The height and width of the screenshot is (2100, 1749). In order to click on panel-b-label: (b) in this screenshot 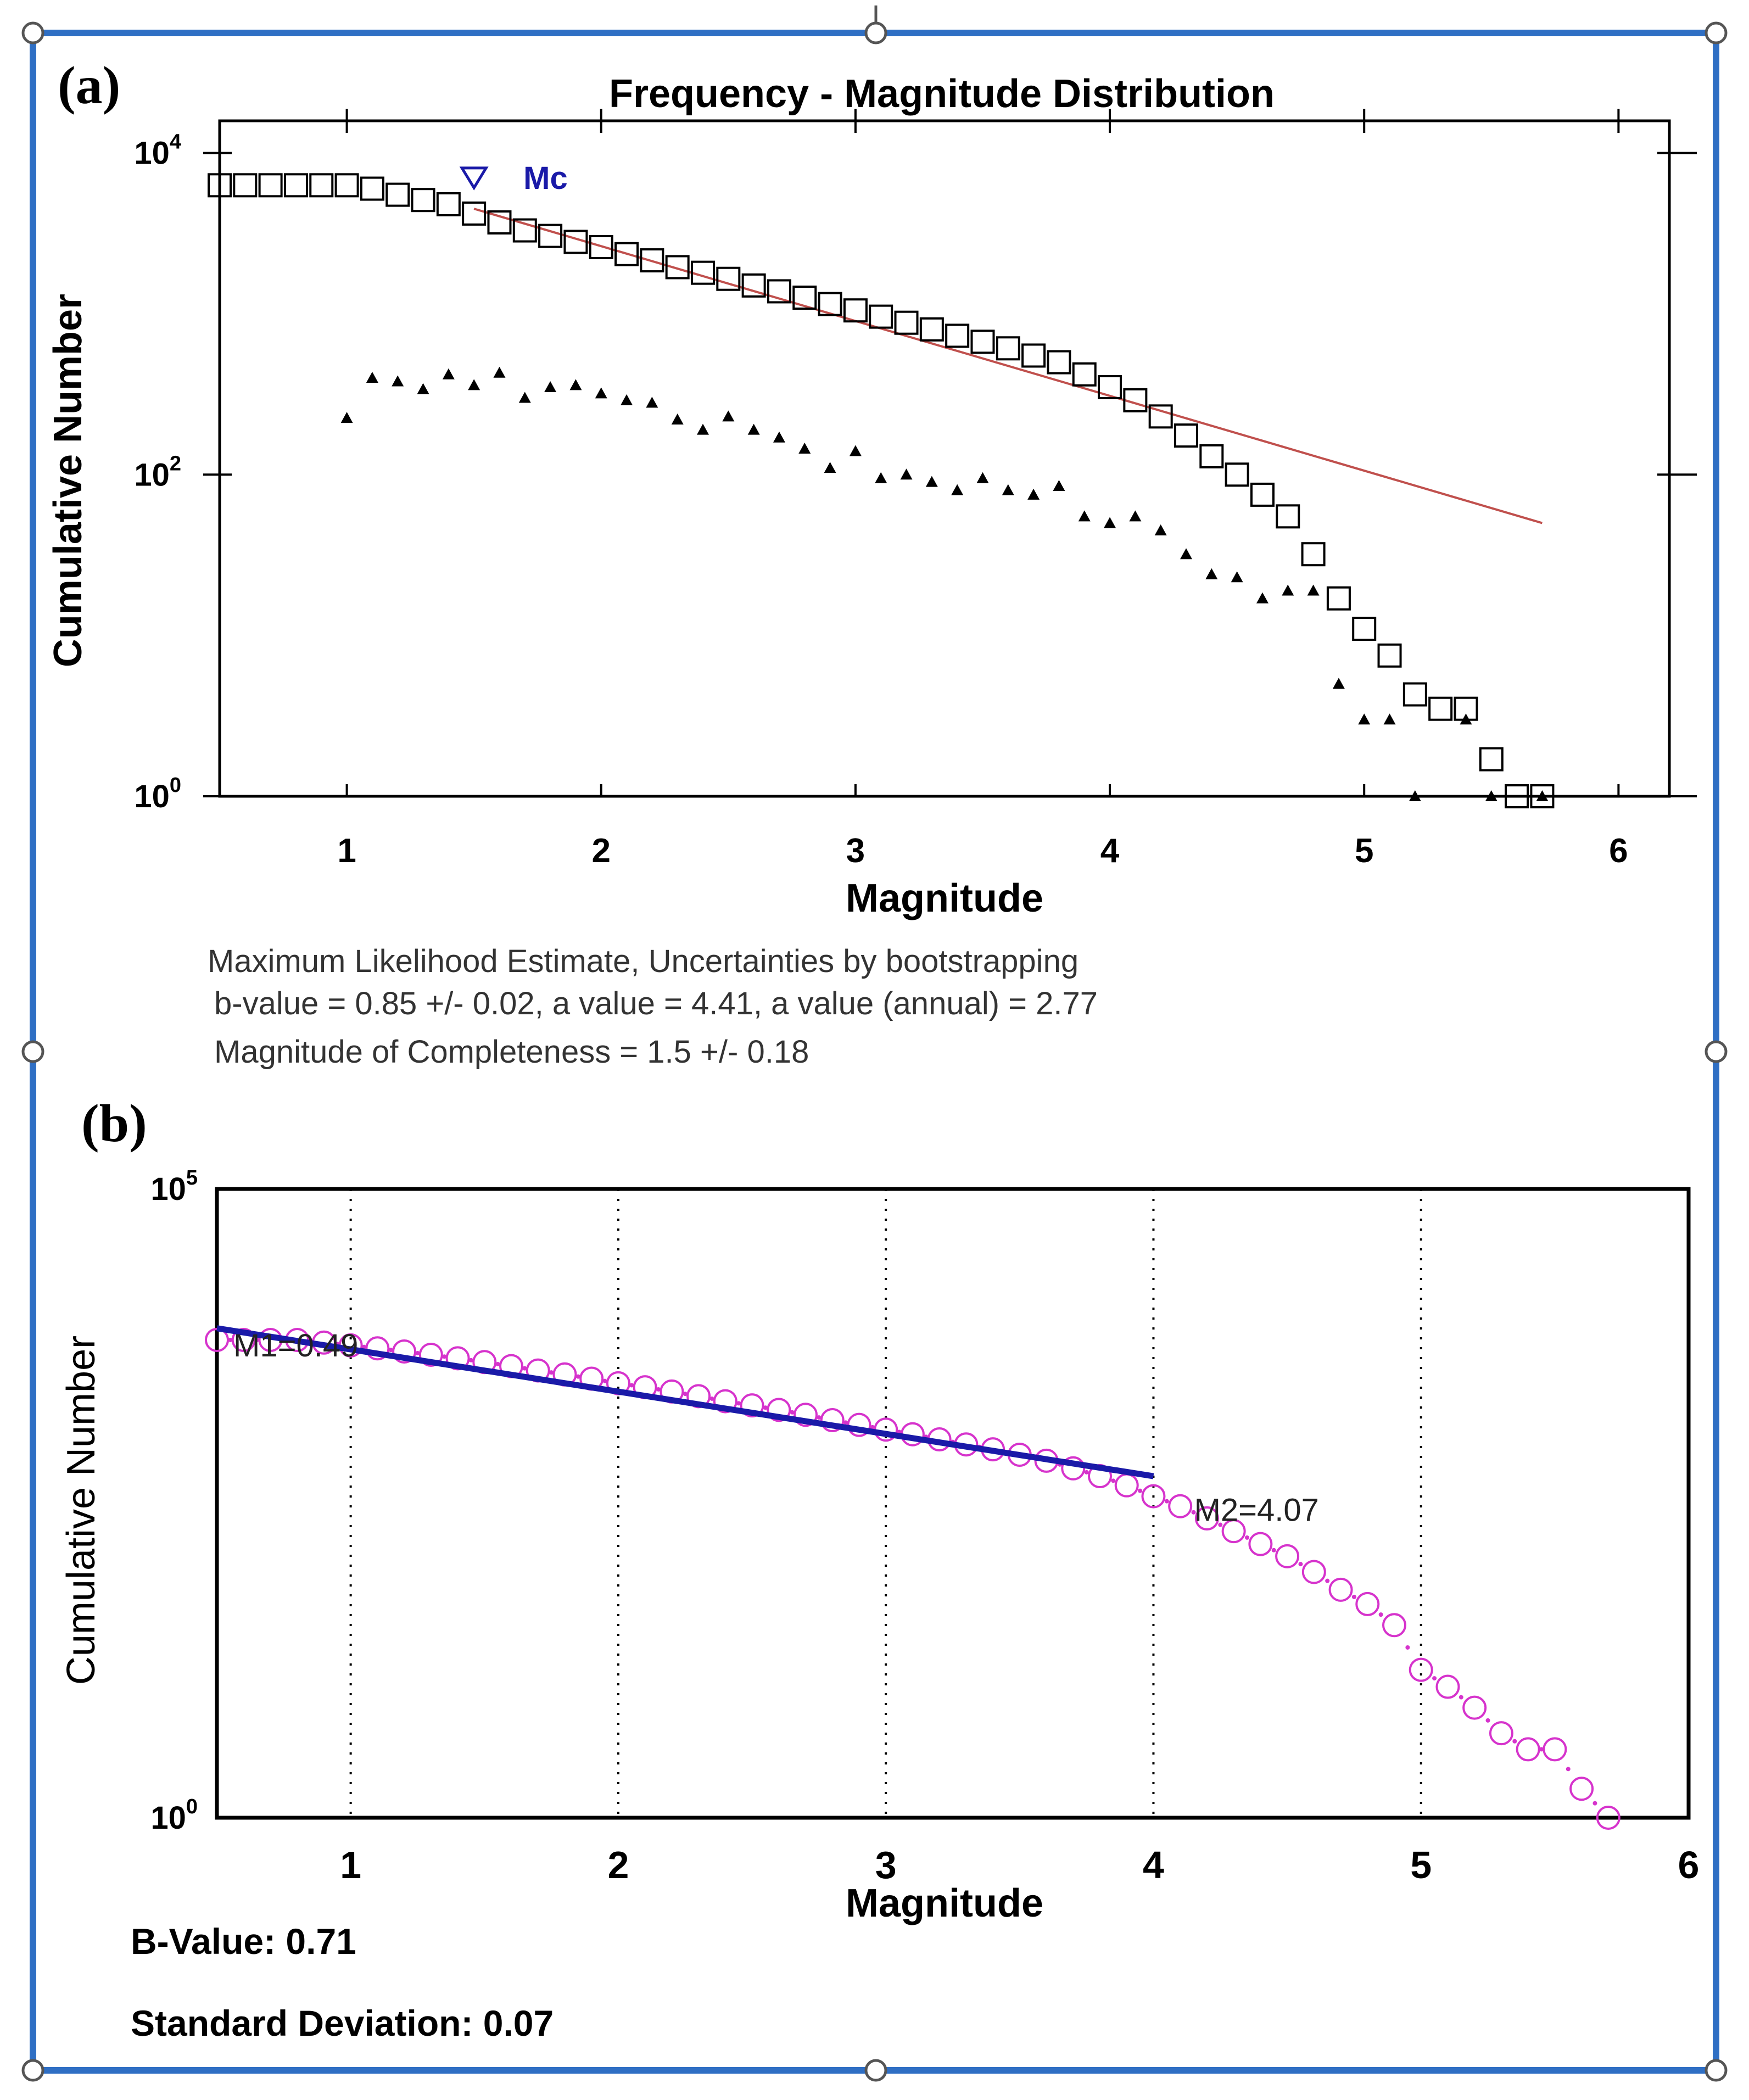, I will do `click(114, 1123)`.